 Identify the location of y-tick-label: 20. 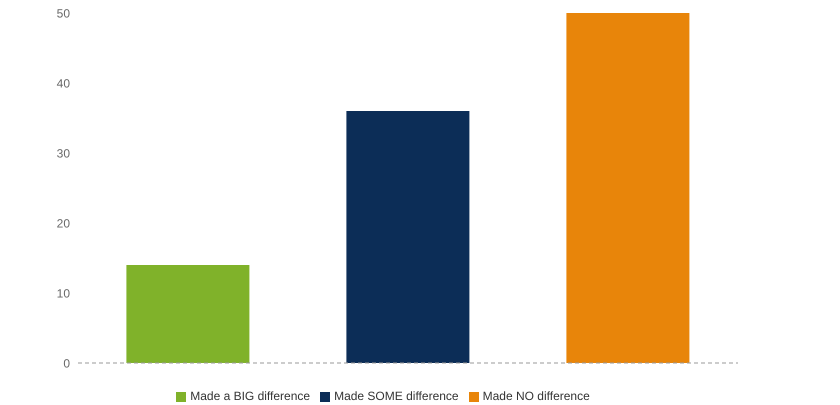
(63, 223).